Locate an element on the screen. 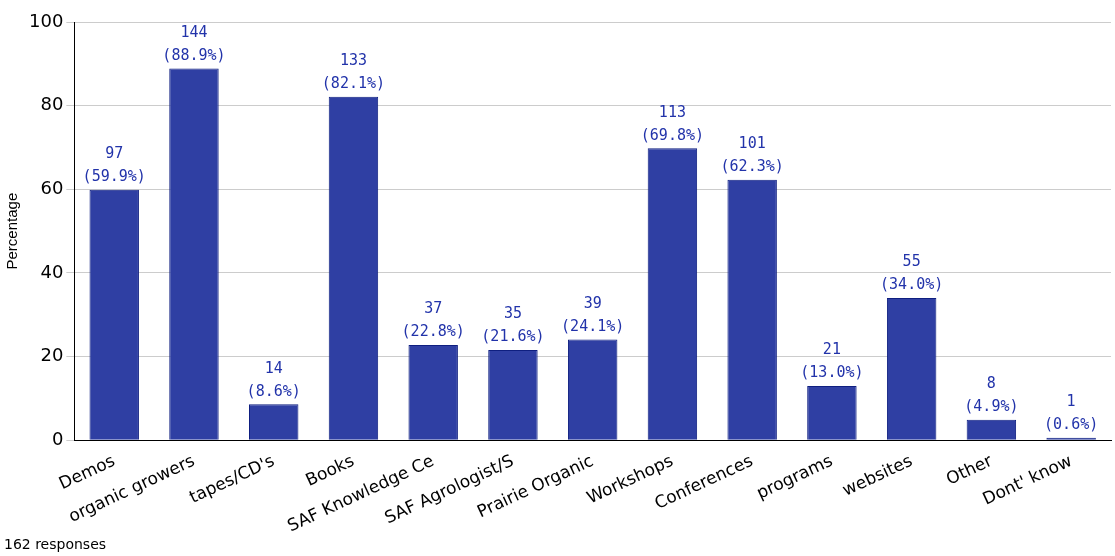 Image resolution: width=1115 pixels, height=556 pixels. data-label: 1 (0.6%) is located at coordinates (1071, 413).